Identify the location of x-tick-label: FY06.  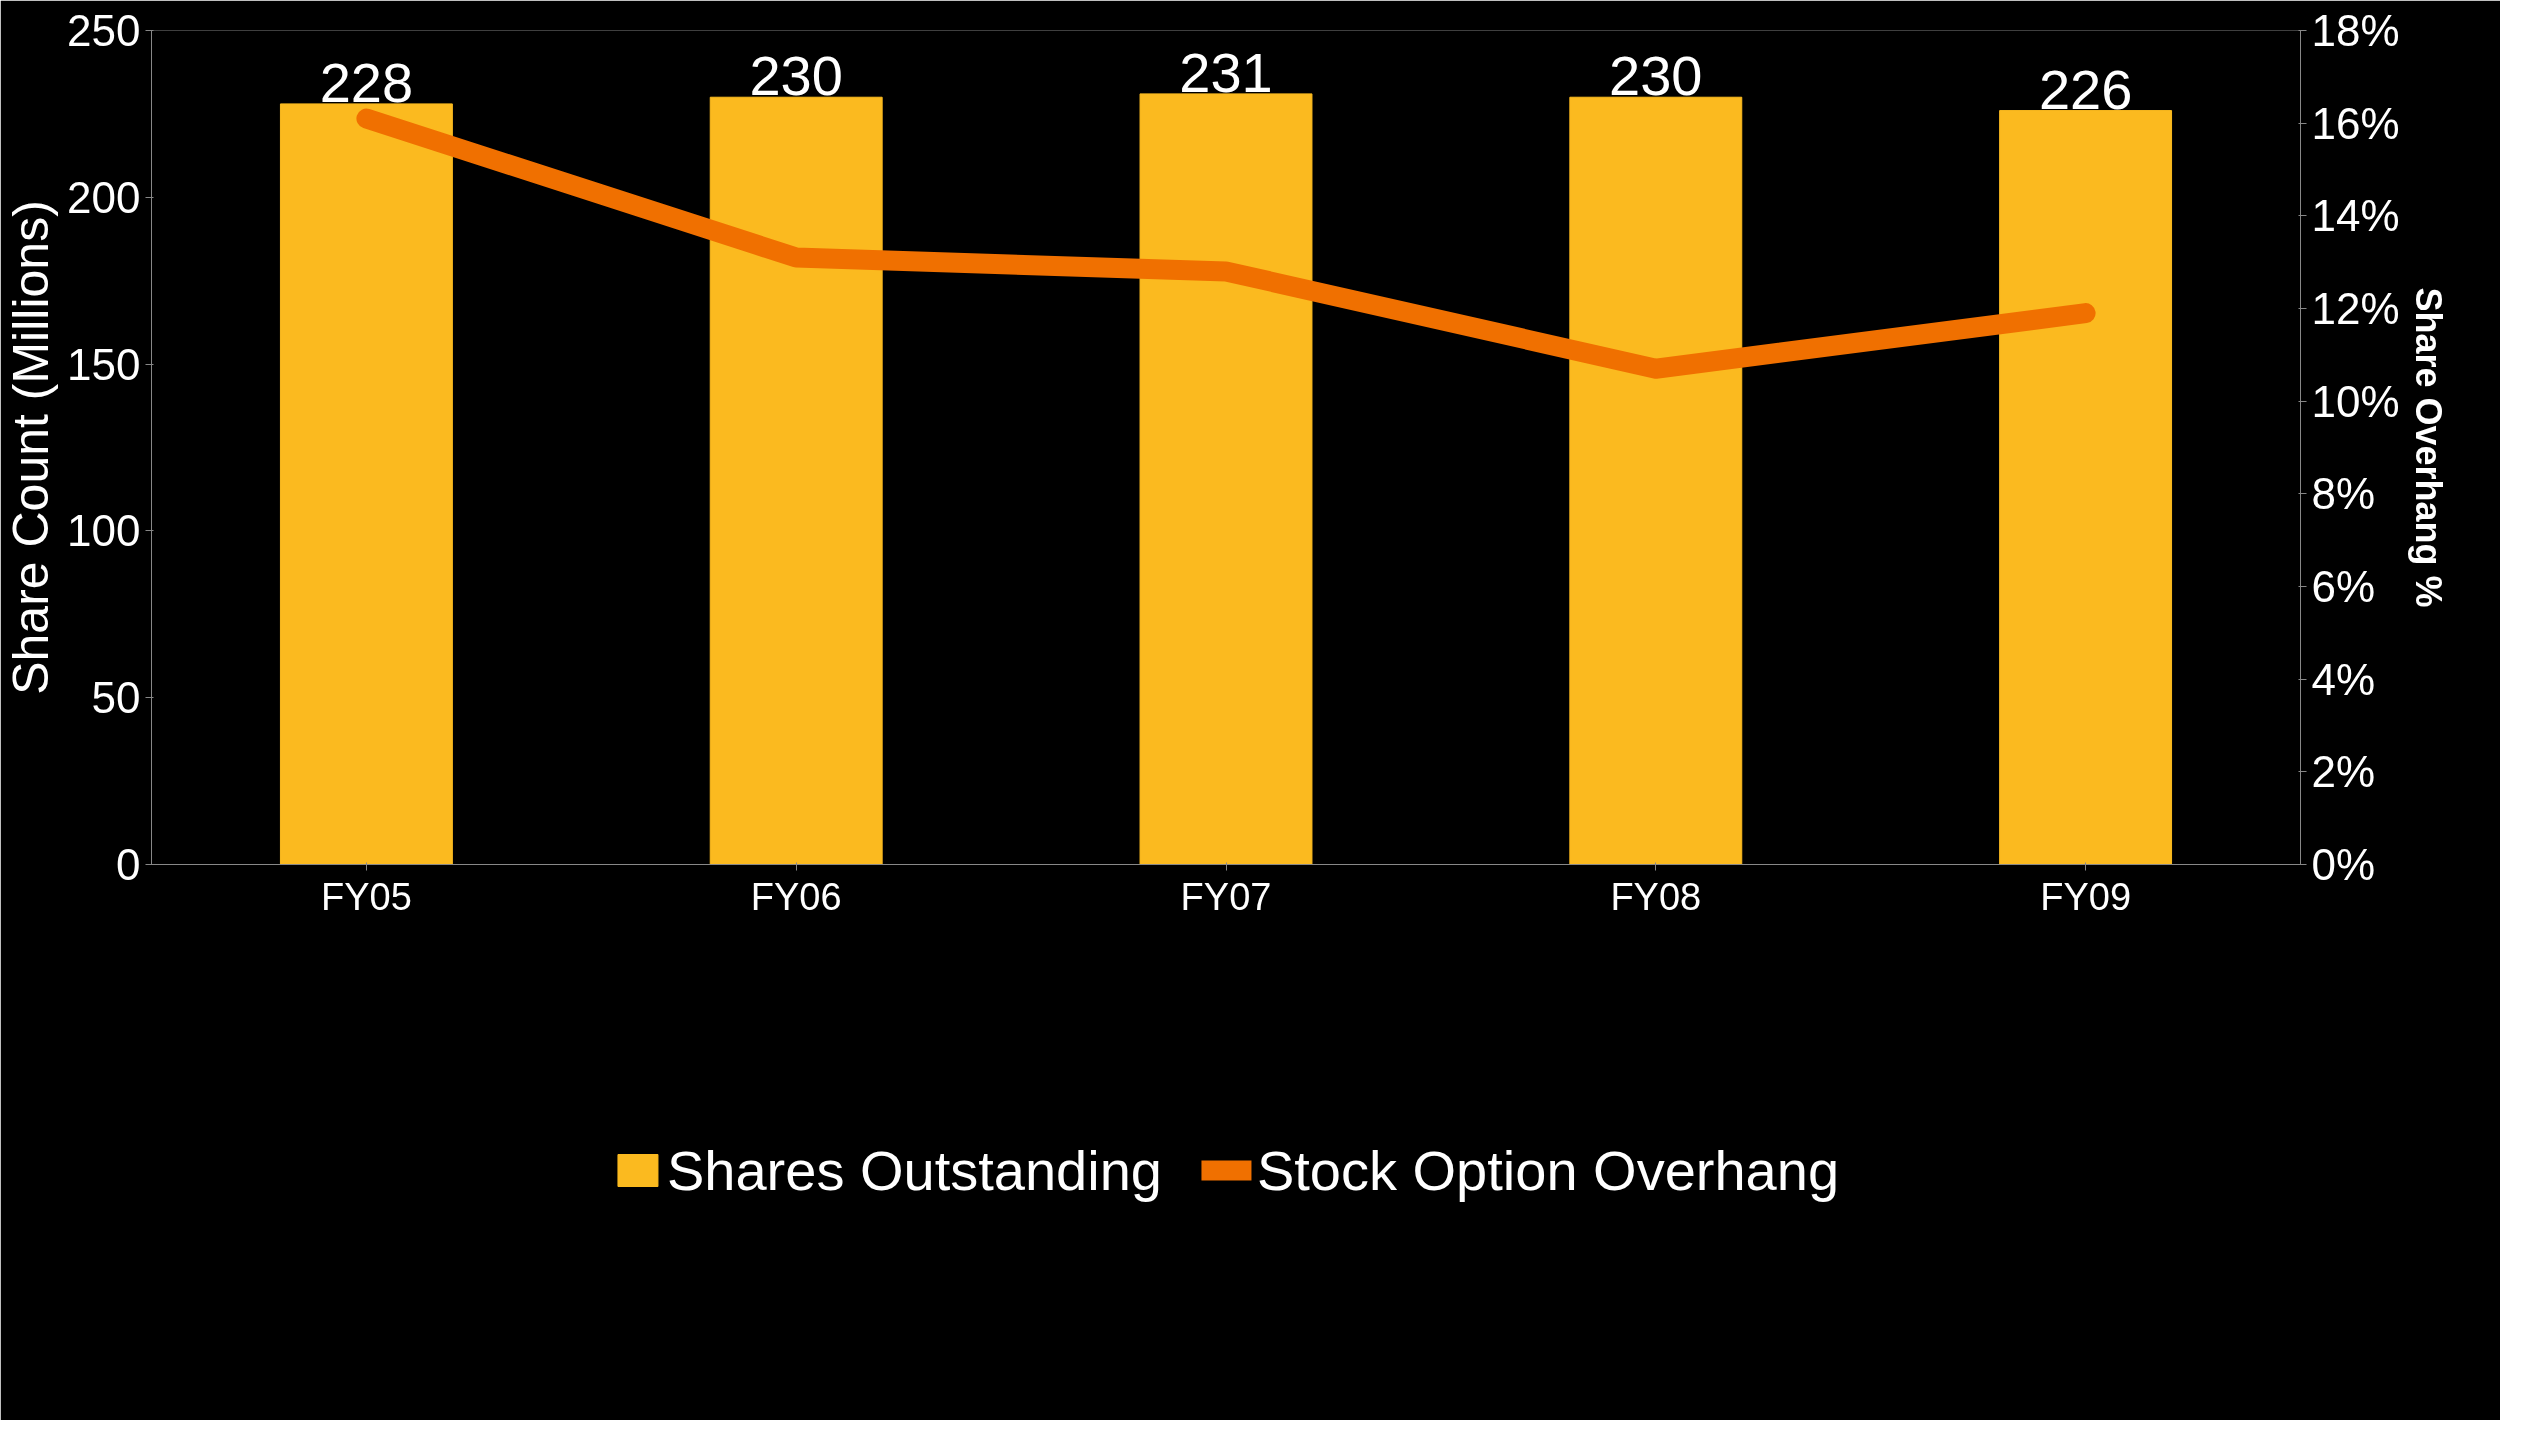
(796, 896).